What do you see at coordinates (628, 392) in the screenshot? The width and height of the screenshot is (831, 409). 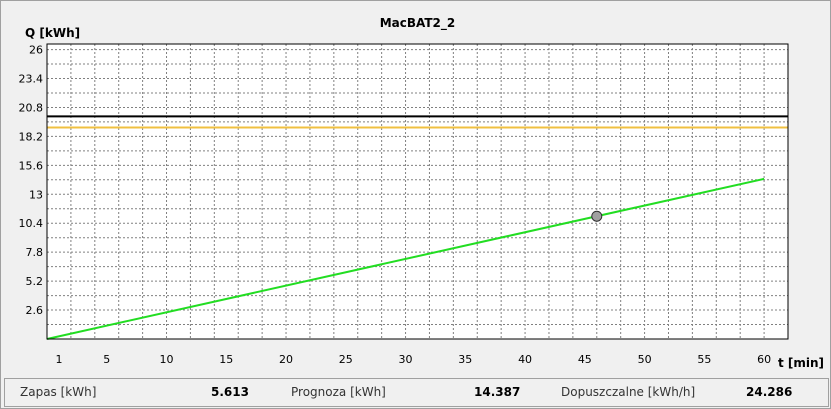 I see `dopuszczalne-label: Dopuszczalne [kWh/h]` at bounding box center [628, 392].